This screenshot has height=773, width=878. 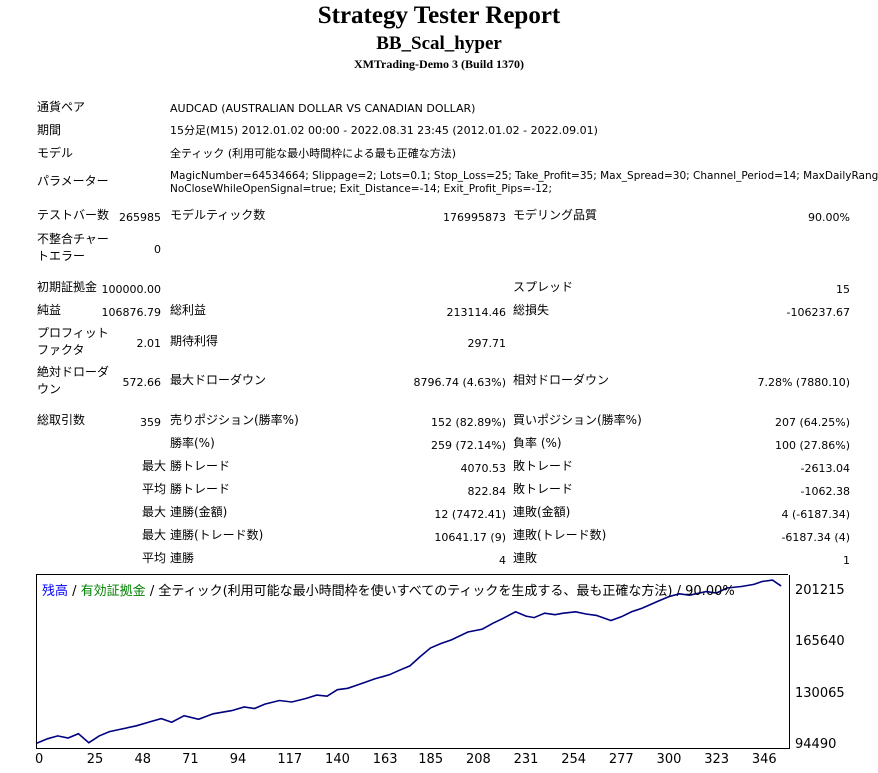 I want to click on max-cons-loss-label: 連敗(トレード数), so click(x=560, y=535).